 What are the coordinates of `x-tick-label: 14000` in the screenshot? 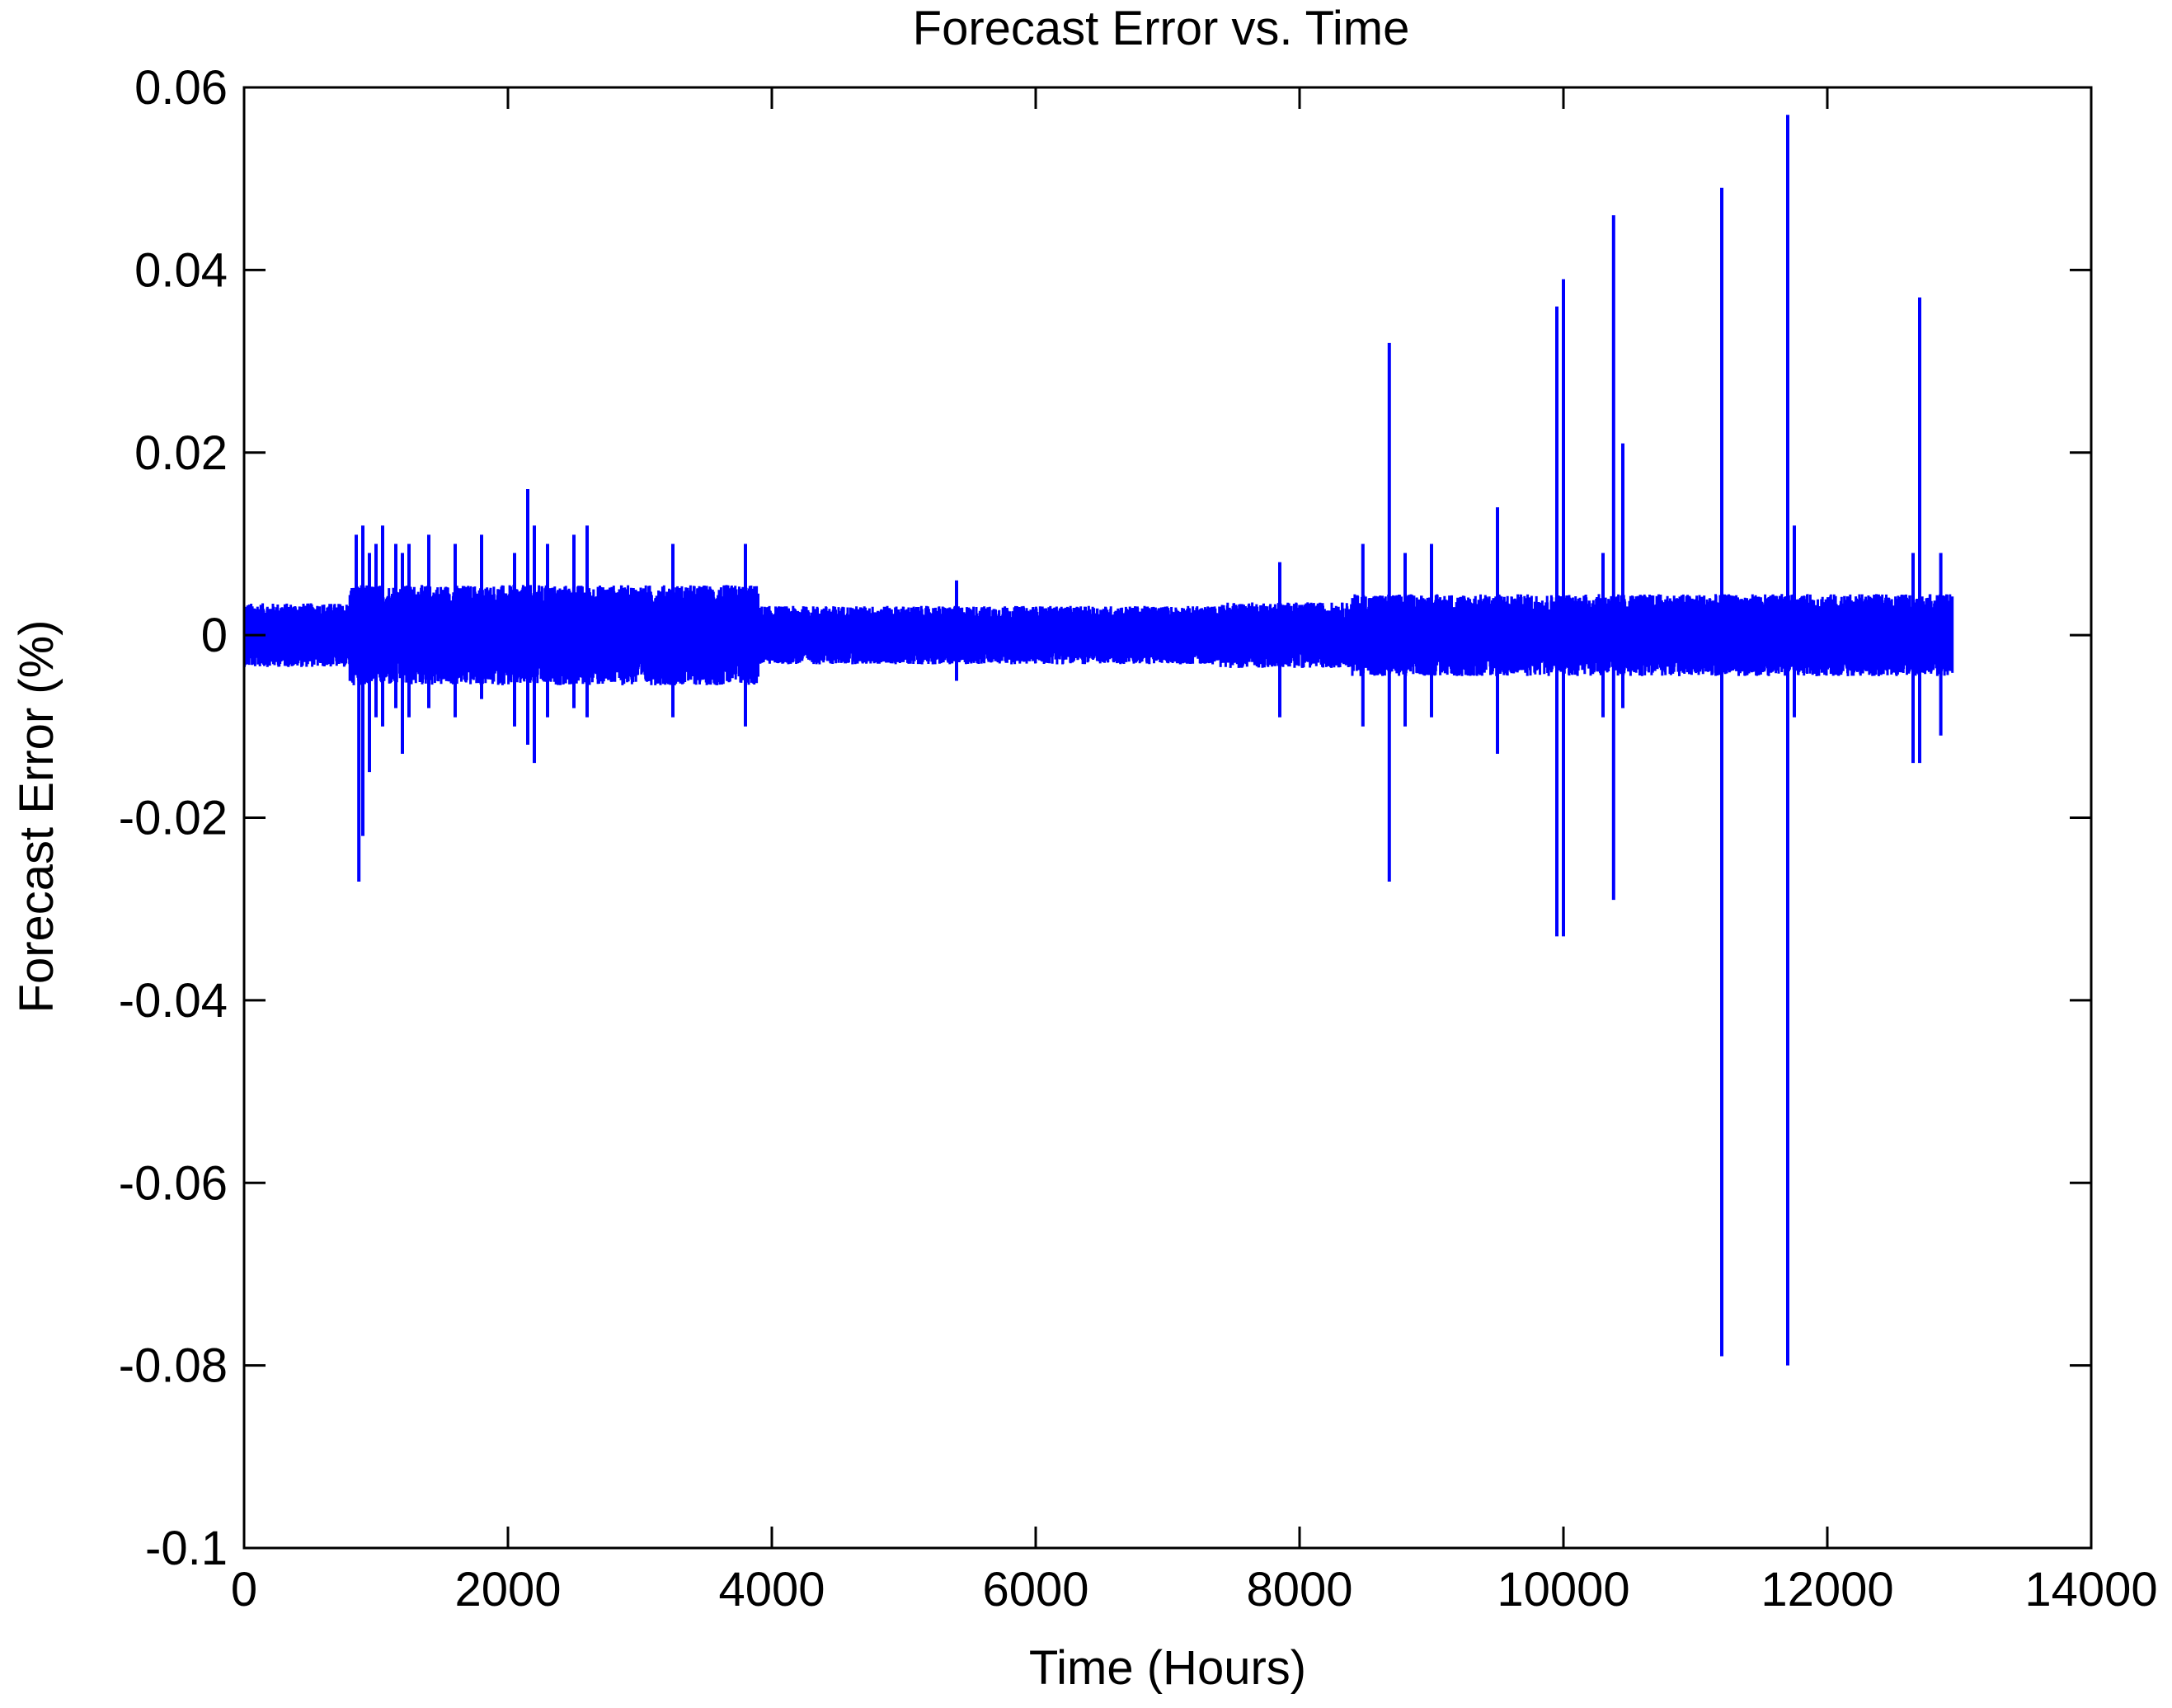 It's located at (2090, 1589).